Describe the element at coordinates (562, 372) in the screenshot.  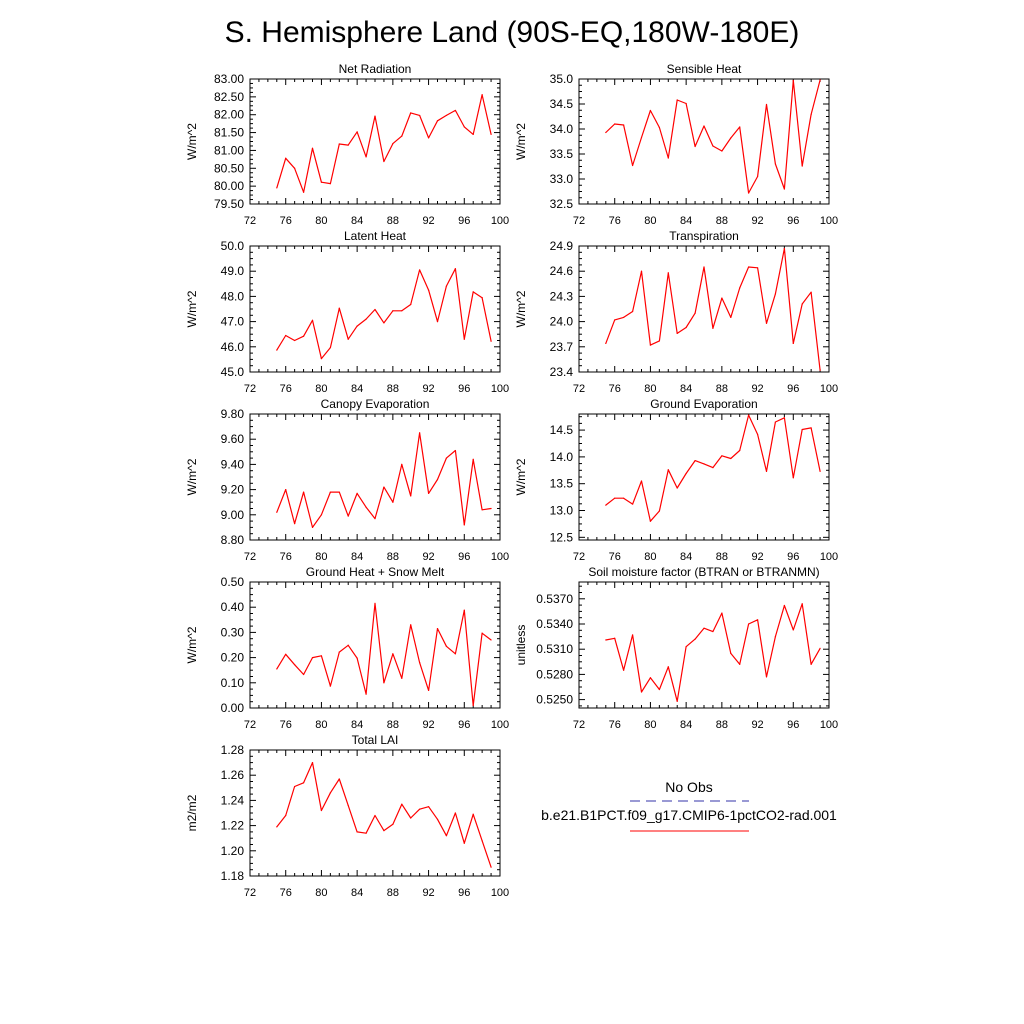
I see `y-tick-label: 23.4` at that location.